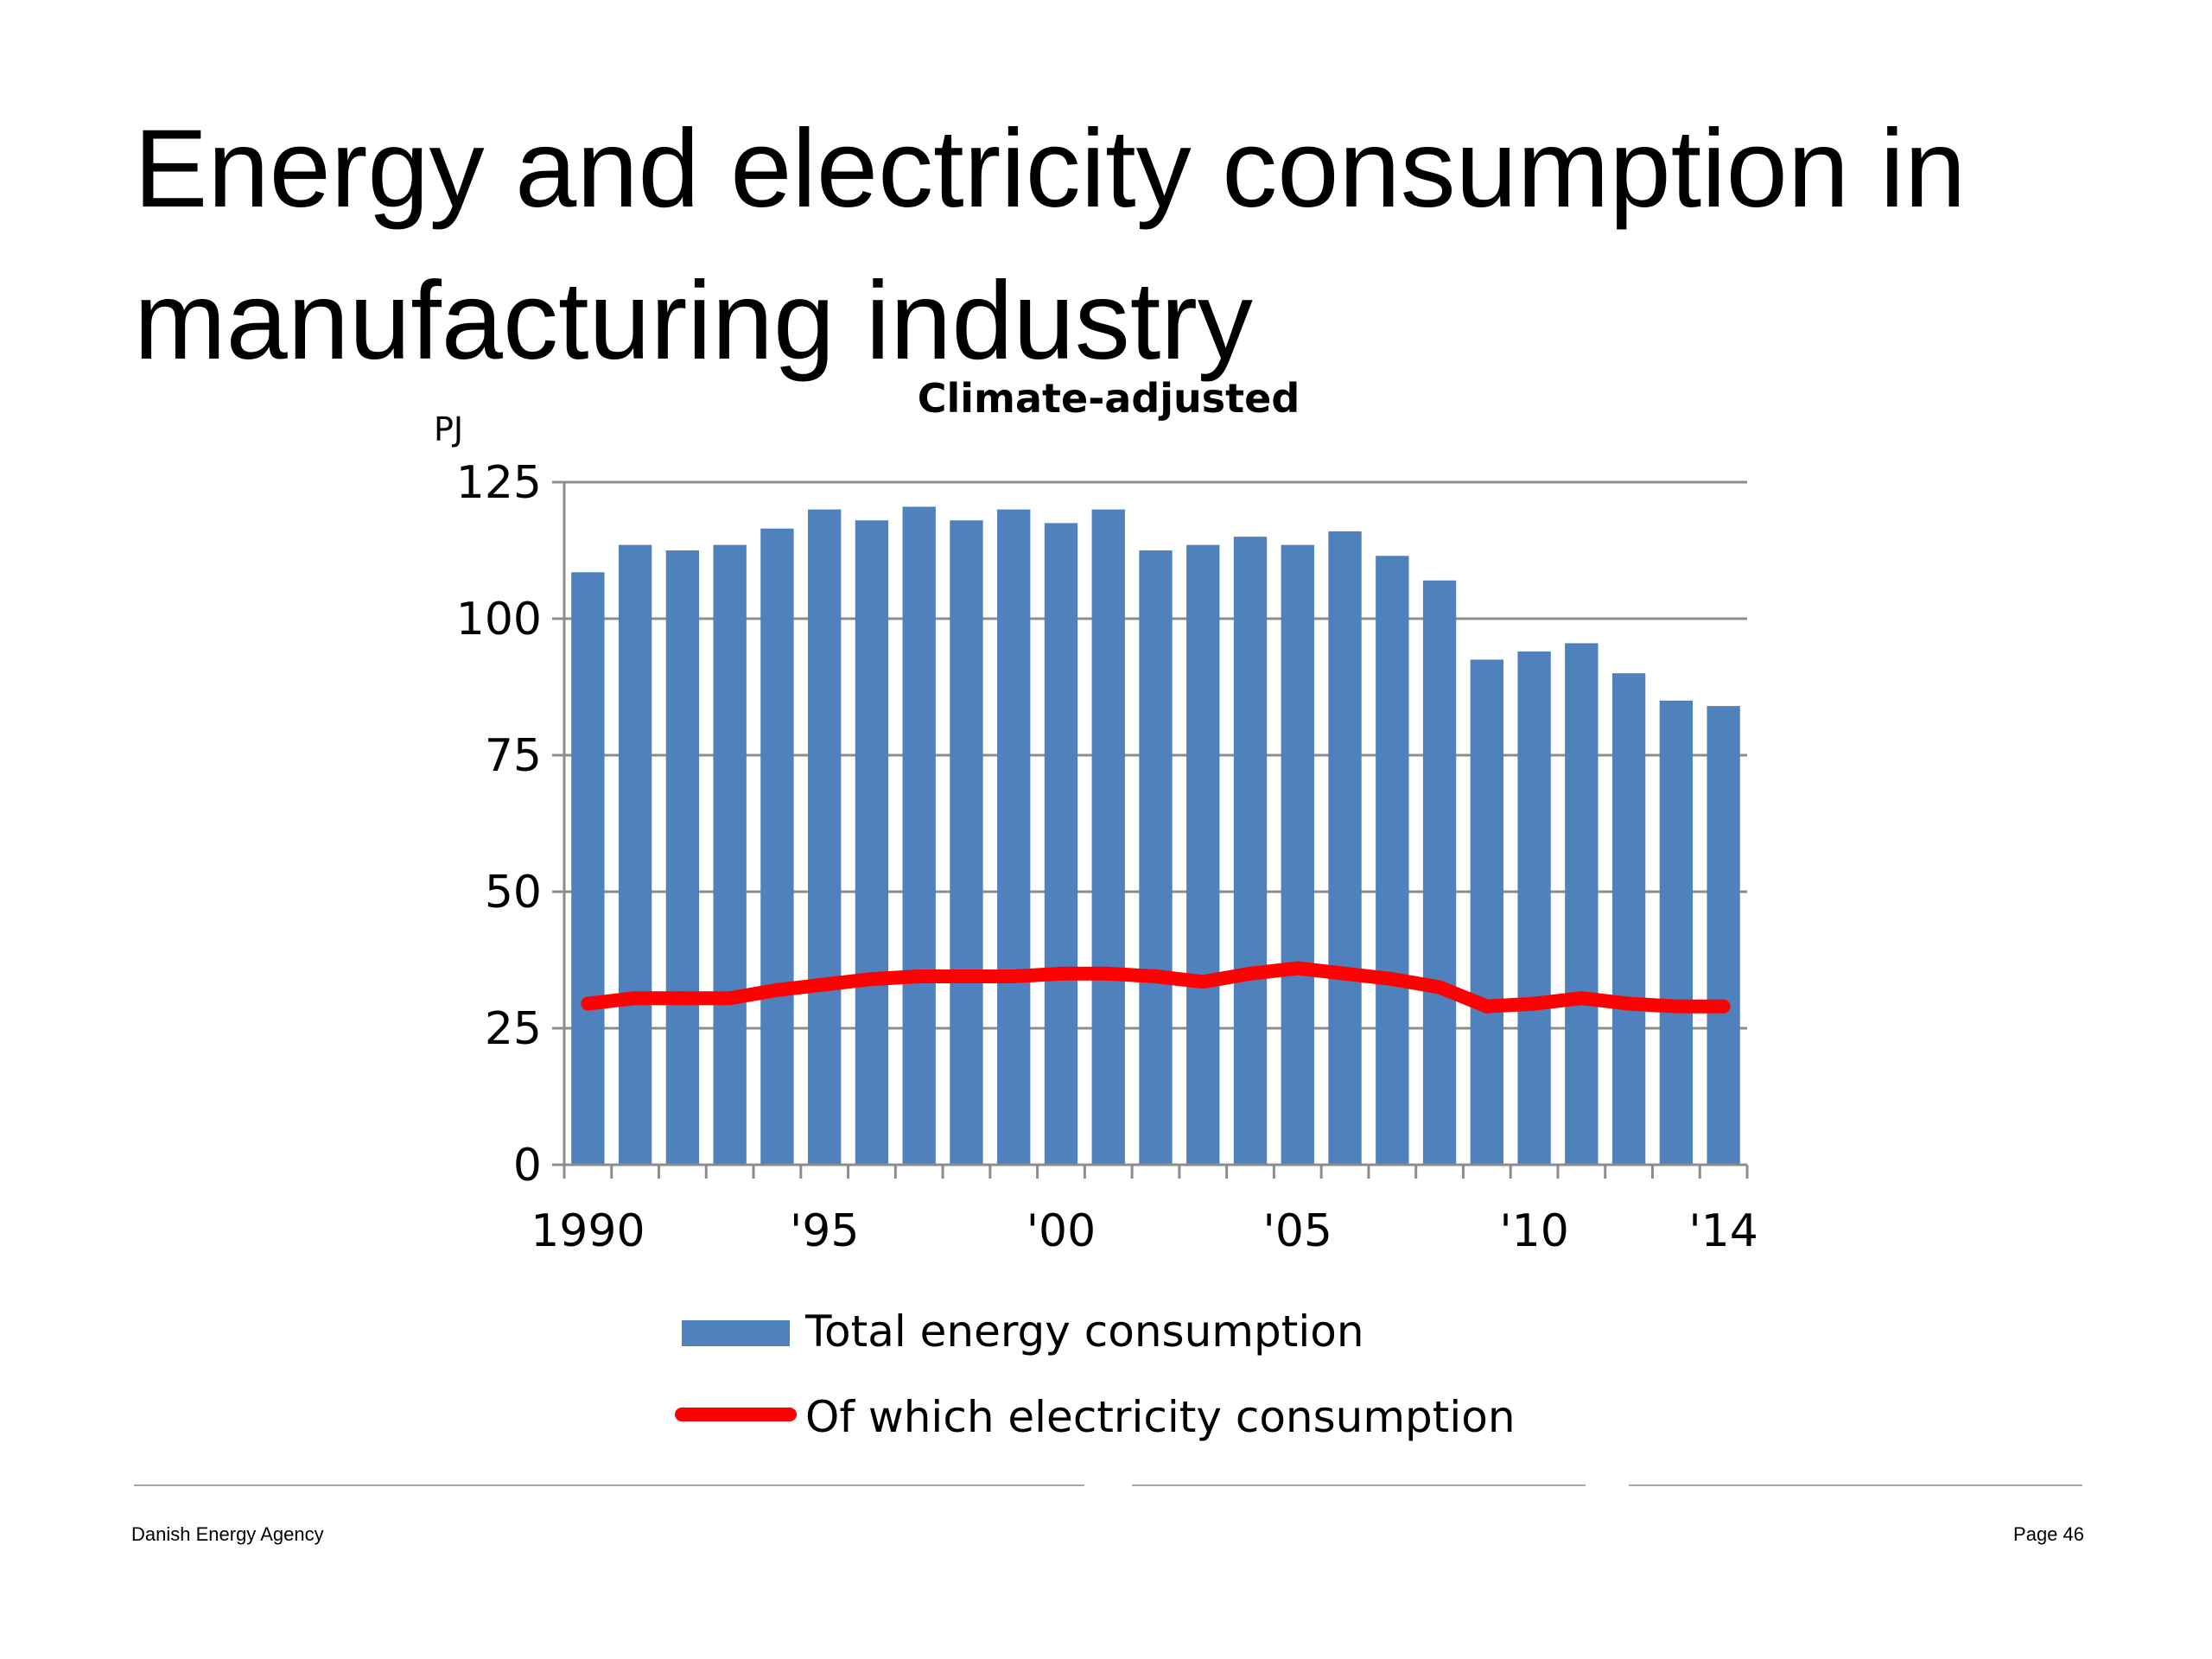 The image size is (2212, 1659). Describe the element at coordinates (1084, 1331) in the screenshot. I see `legend-label-total-energy: Total energy consumption` at that location.